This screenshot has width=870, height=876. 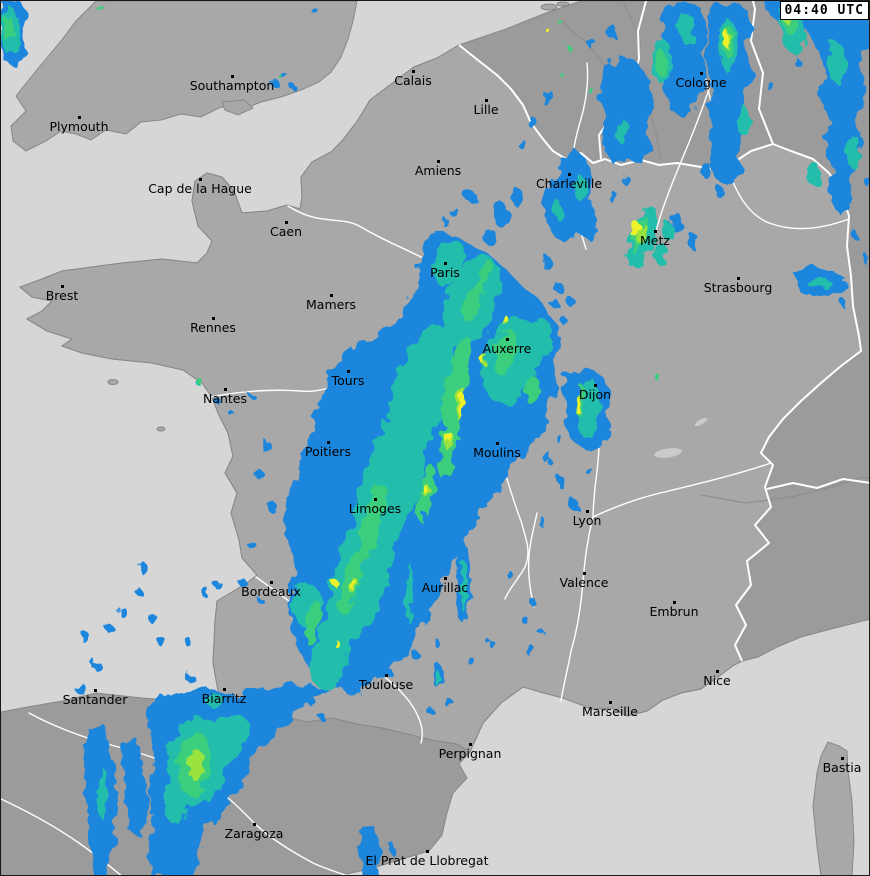 What do you see at coordinates (413, 80) in the screenshot?
I see `city-label-calais: Calais` at bounding box center [413, 80].